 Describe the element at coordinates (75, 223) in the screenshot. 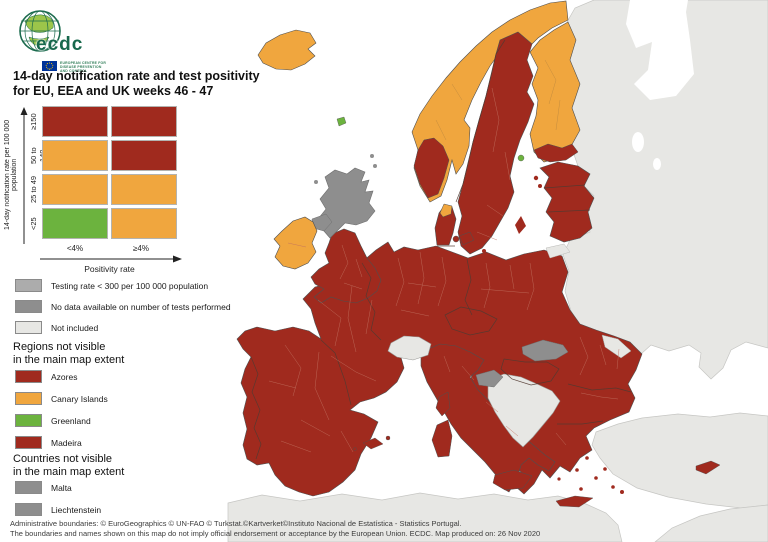

I see `matrix-cell-r3c0` at that location.